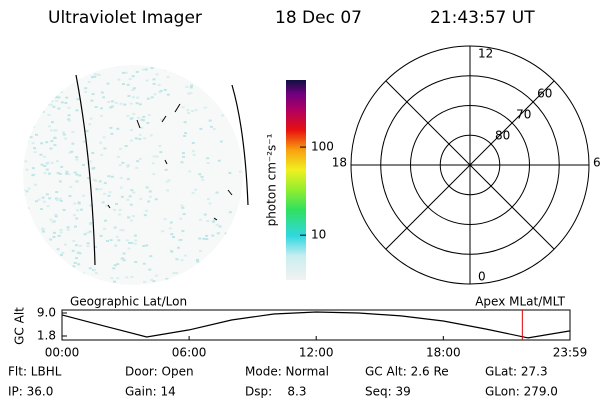  What do you see at coordinates (485, 54) in the screenshot?
I see `mlt-label: 12` at bounding box center [485, 54].